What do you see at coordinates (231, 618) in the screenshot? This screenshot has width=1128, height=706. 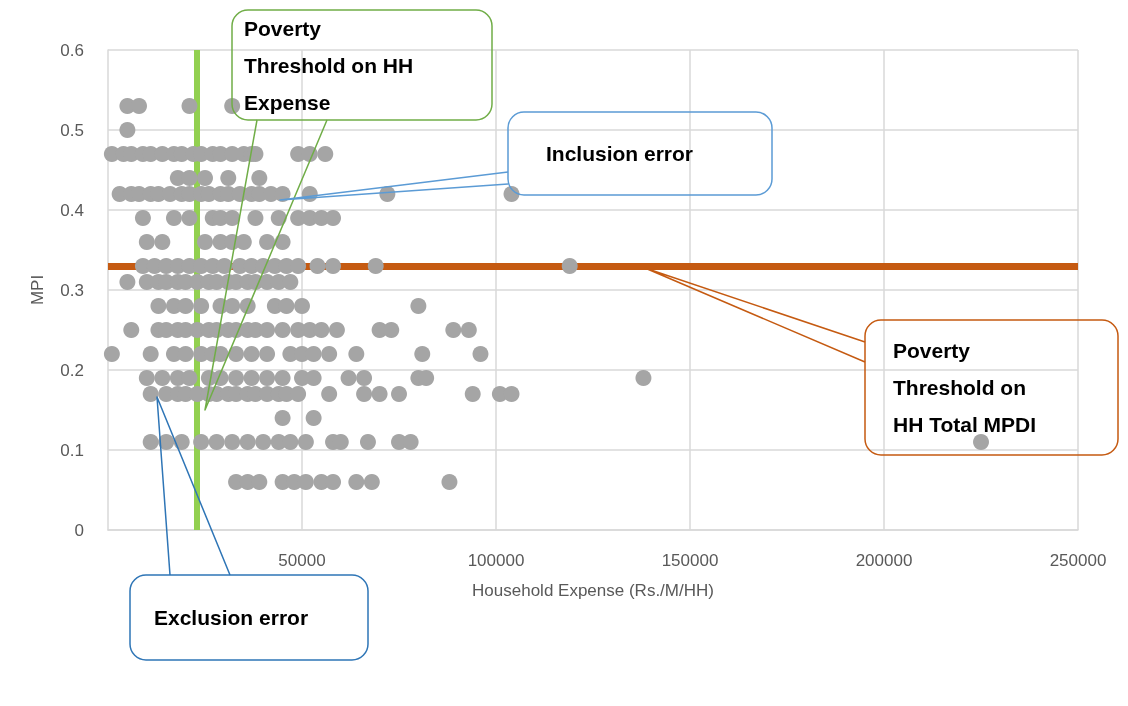 I see `text: Exclusion error` at bounding box center [231, 618].